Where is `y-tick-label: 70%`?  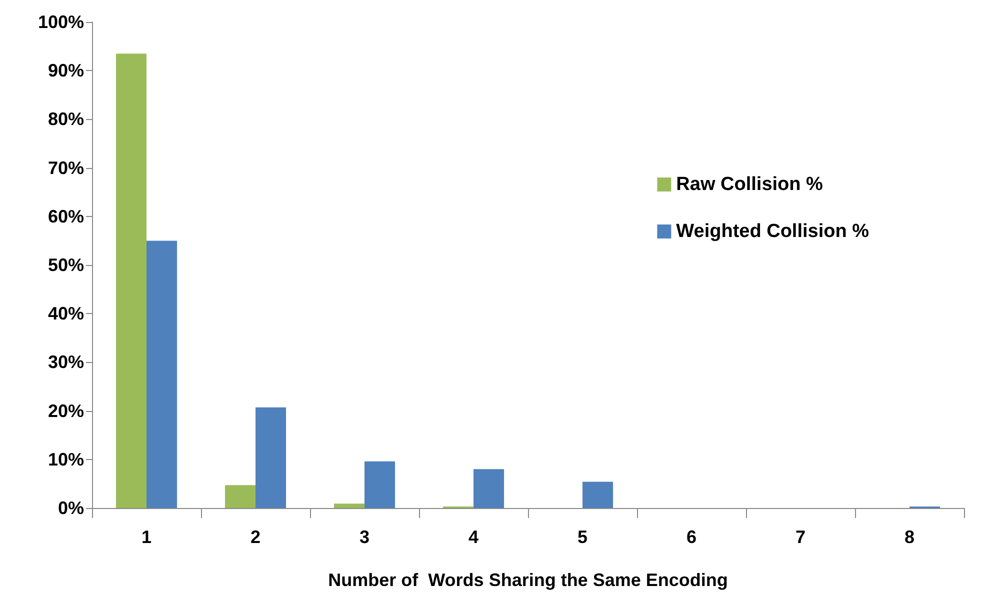 y-tick-label: 70% is located at coordinates (66, 168).